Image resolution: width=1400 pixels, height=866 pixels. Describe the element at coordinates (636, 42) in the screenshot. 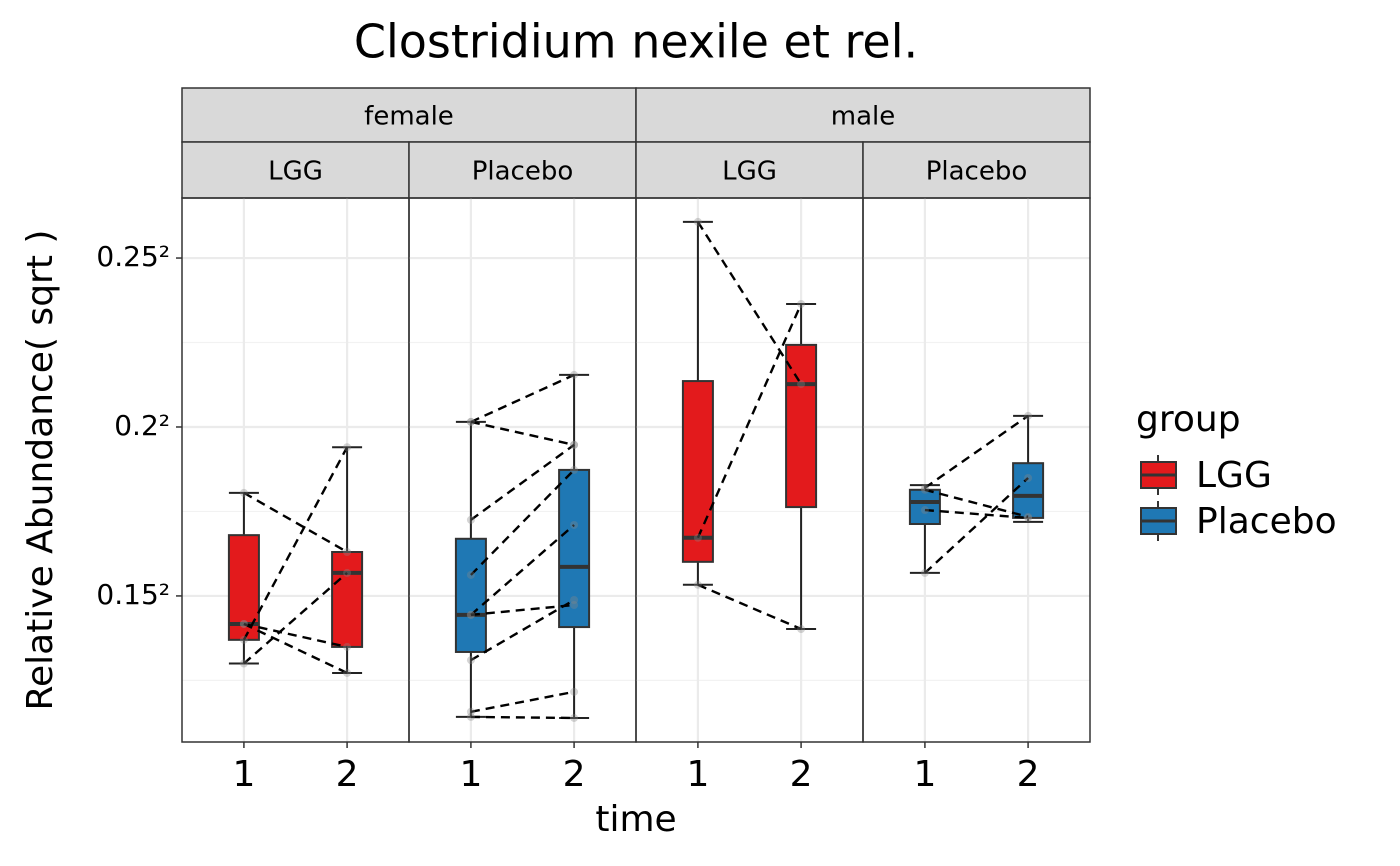

I see `chart-title: Clostridium nexile et rel.` at that location.